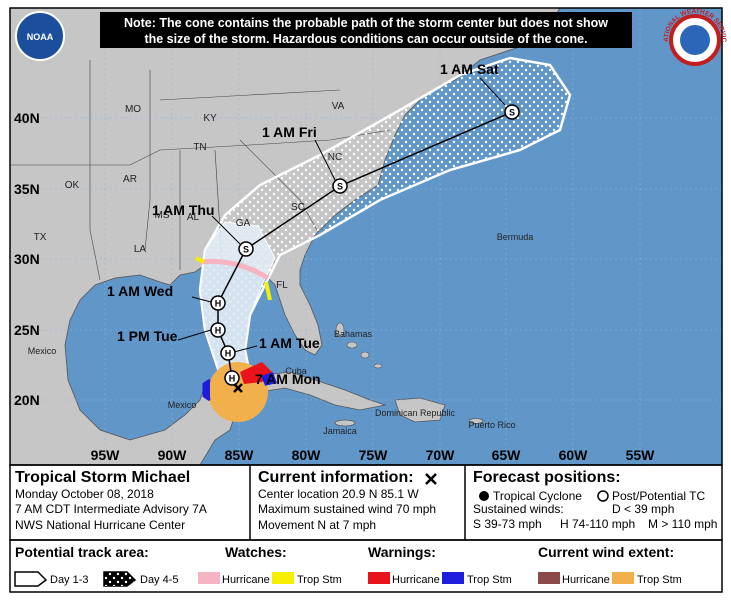 This screenshot has width=731, height=600. I want to click on legend-text: Day 4-5, so click(159, 580).